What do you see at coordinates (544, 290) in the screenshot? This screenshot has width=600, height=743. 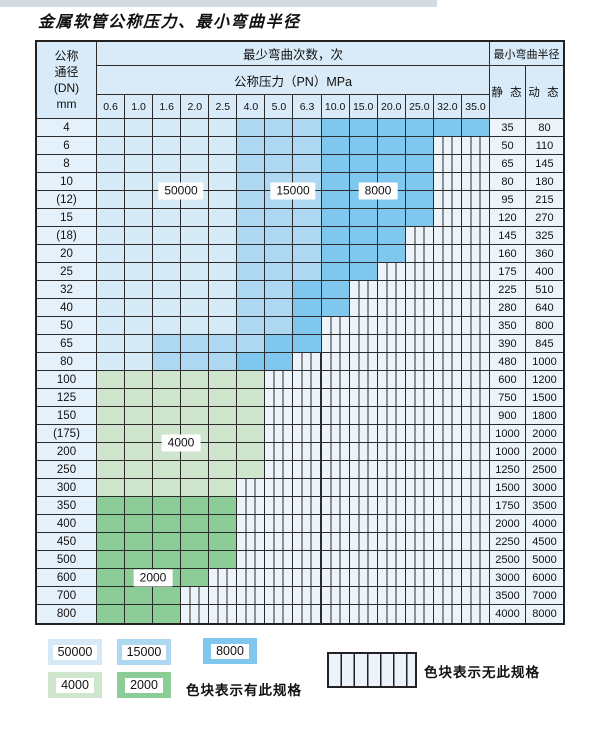 I see `dynamic-value-cell: 510` at bounding box center [544, 290].